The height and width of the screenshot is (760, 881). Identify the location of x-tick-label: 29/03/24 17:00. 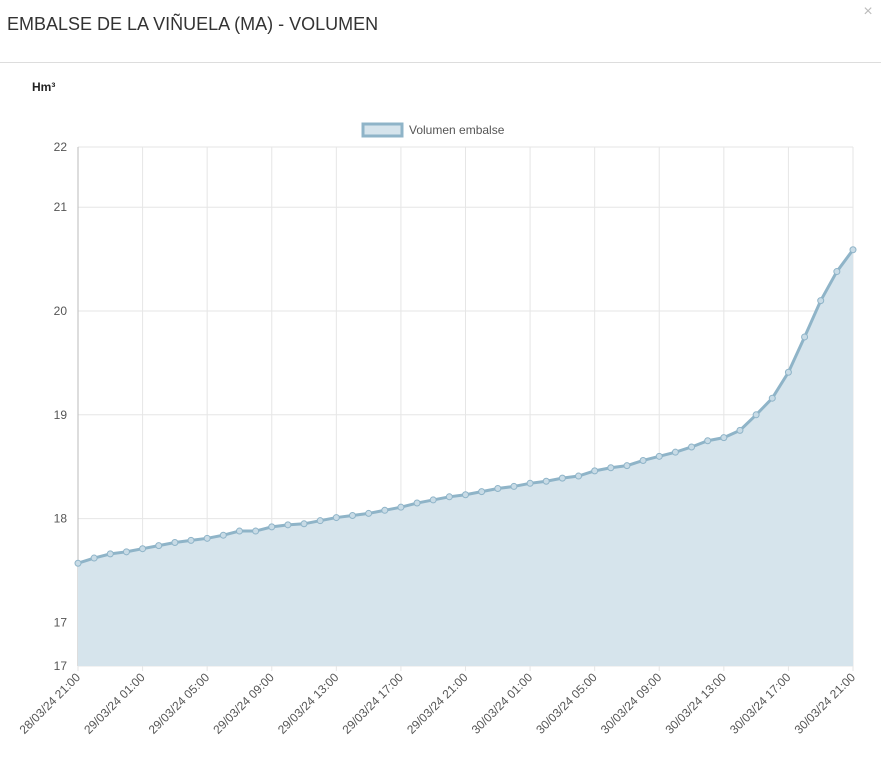
(373, 703).